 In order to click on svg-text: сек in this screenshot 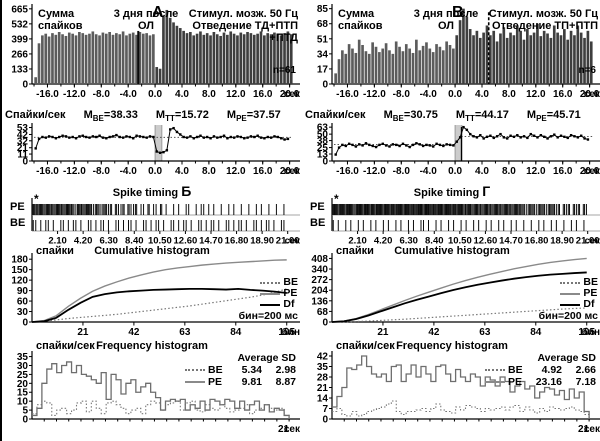, I will do `click(592, 94)`.